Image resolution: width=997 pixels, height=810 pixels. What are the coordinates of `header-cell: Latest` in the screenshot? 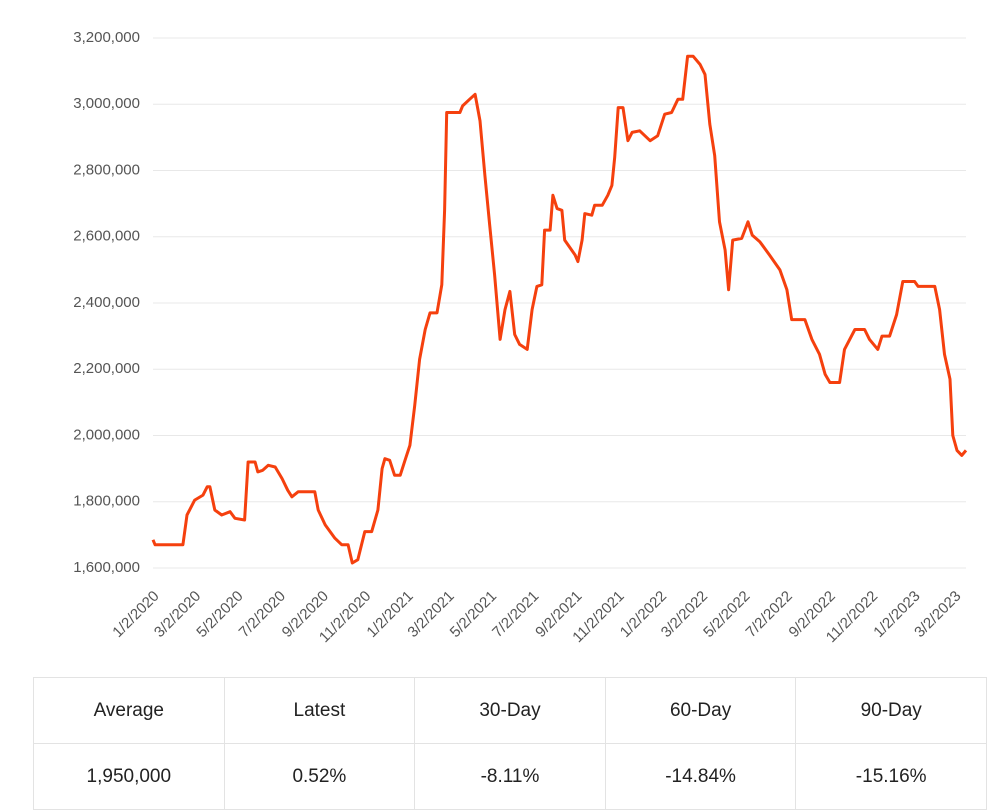 It's located at (319, 710).